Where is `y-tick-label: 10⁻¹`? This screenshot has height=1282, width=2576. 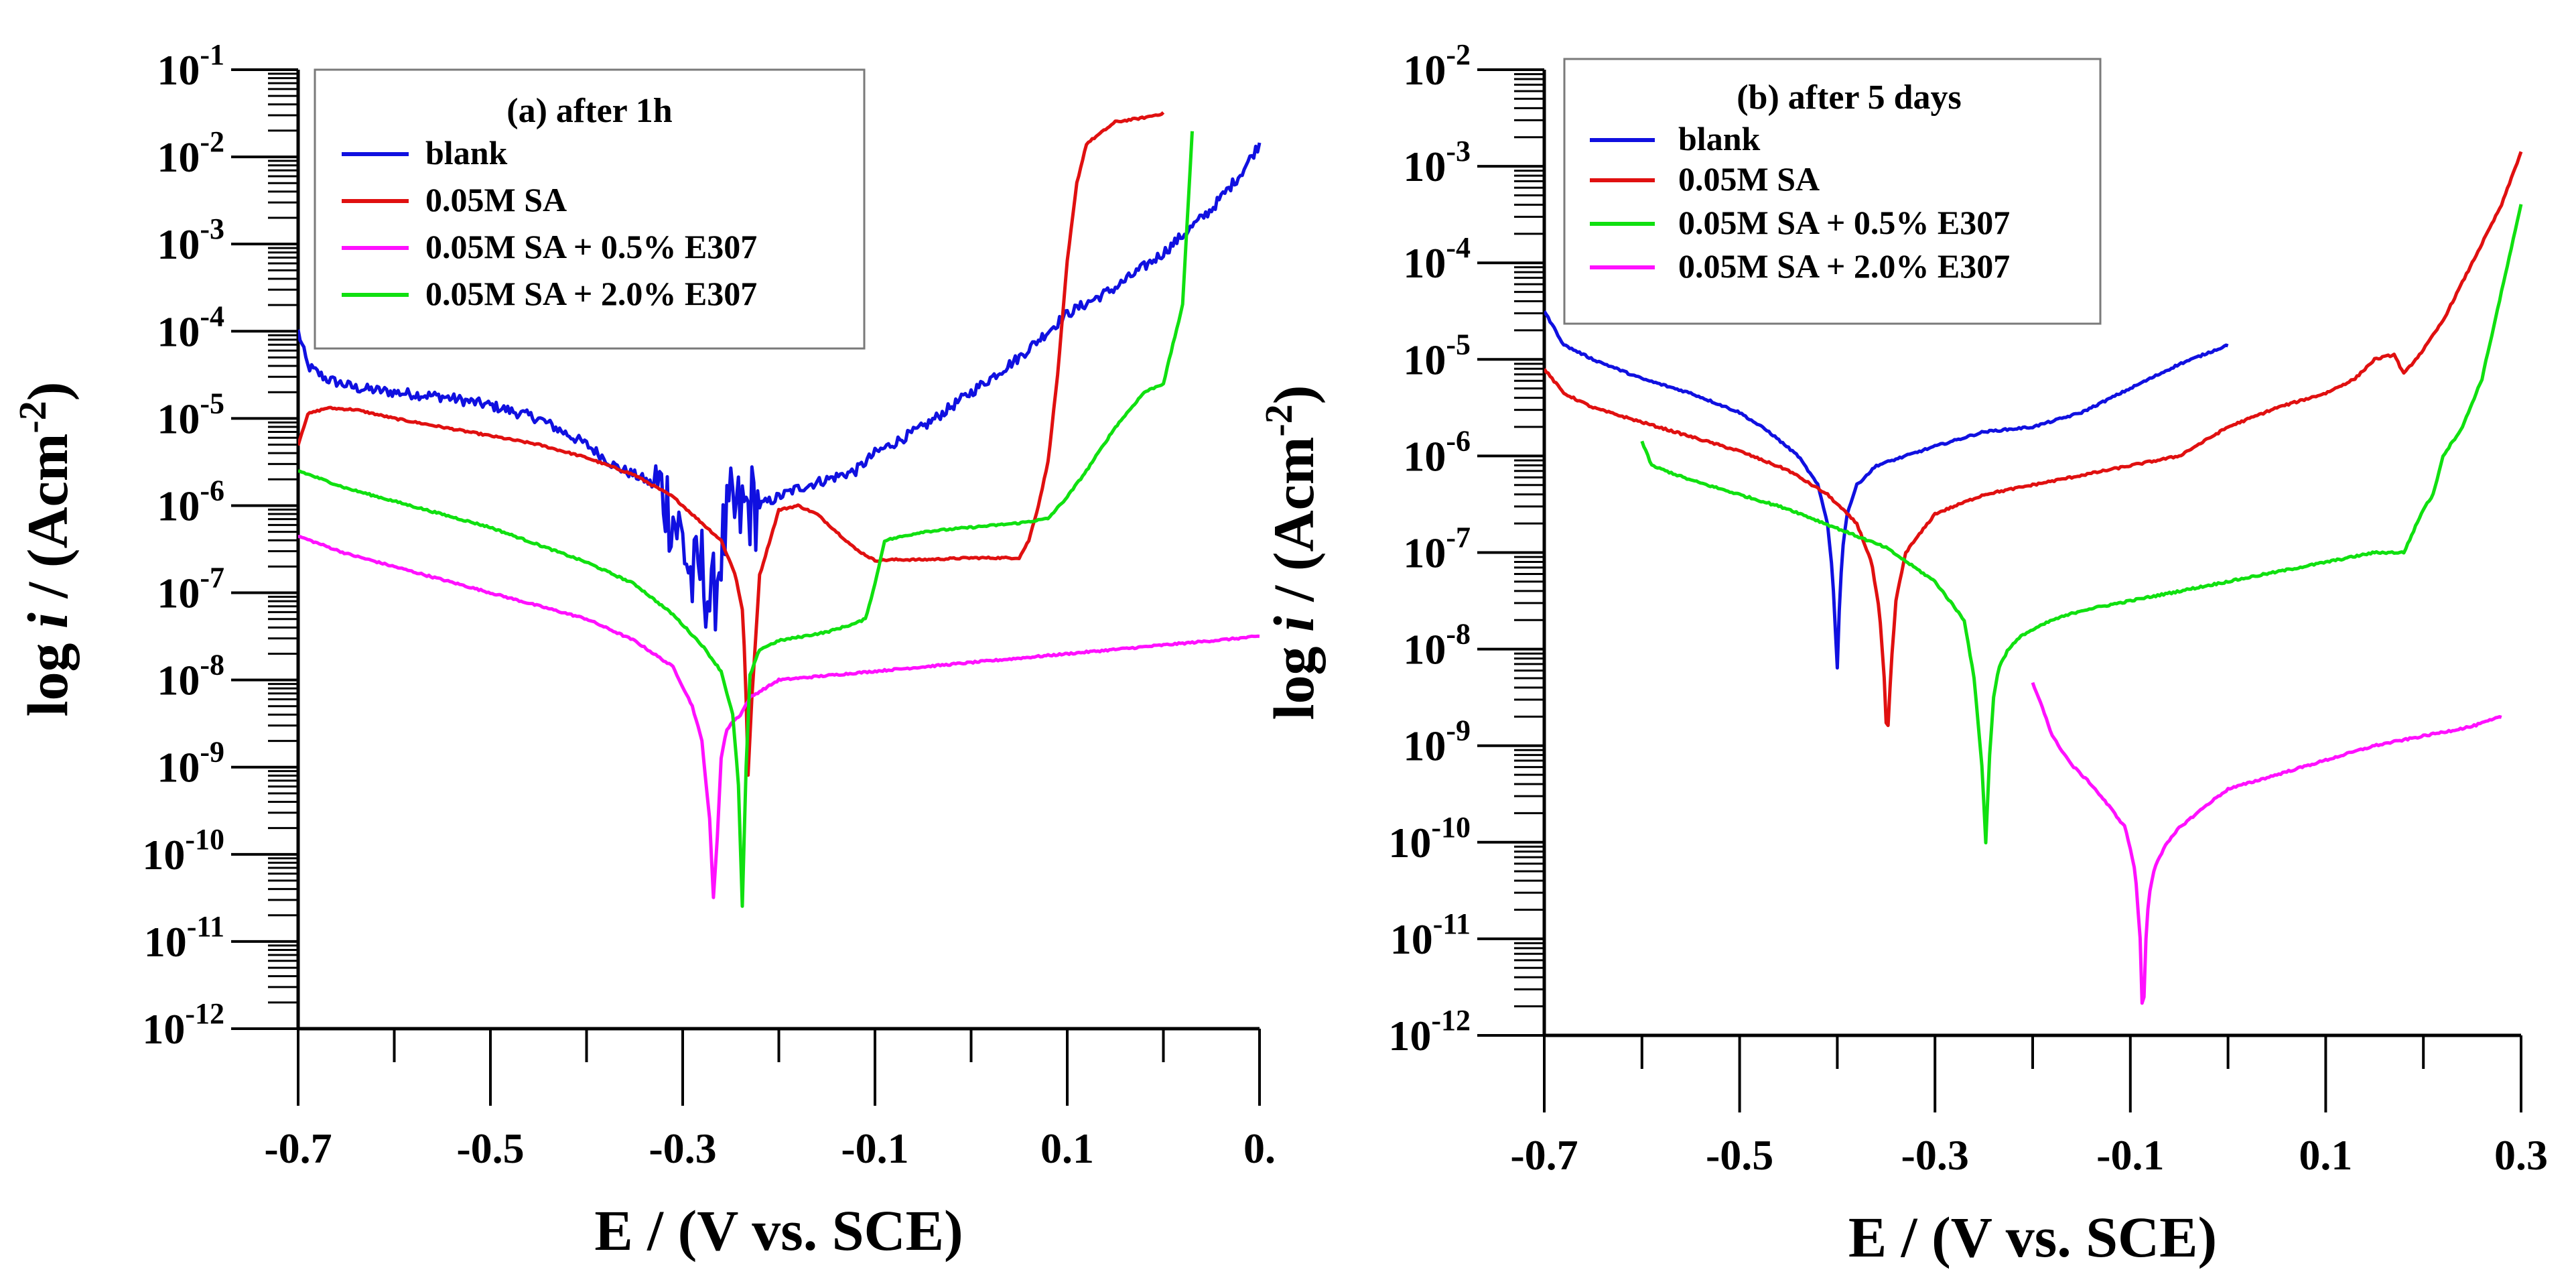
y-tick-label: 10⁻¹ is located at coordinates (190, 66).